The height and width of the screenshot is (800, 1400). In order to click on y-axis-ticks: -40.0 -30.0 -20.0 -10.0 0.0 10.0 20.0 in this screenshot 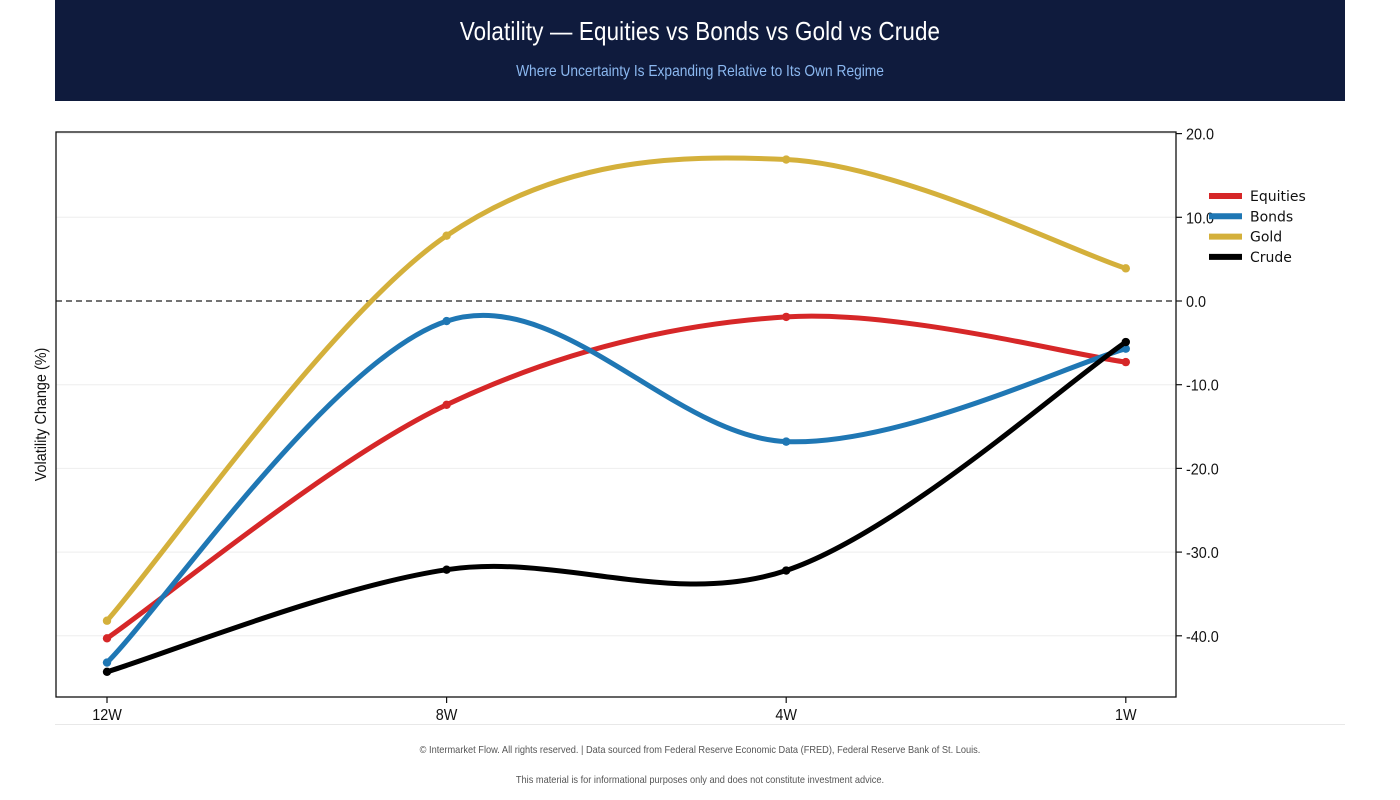, I will do `click(1197, 386)`.